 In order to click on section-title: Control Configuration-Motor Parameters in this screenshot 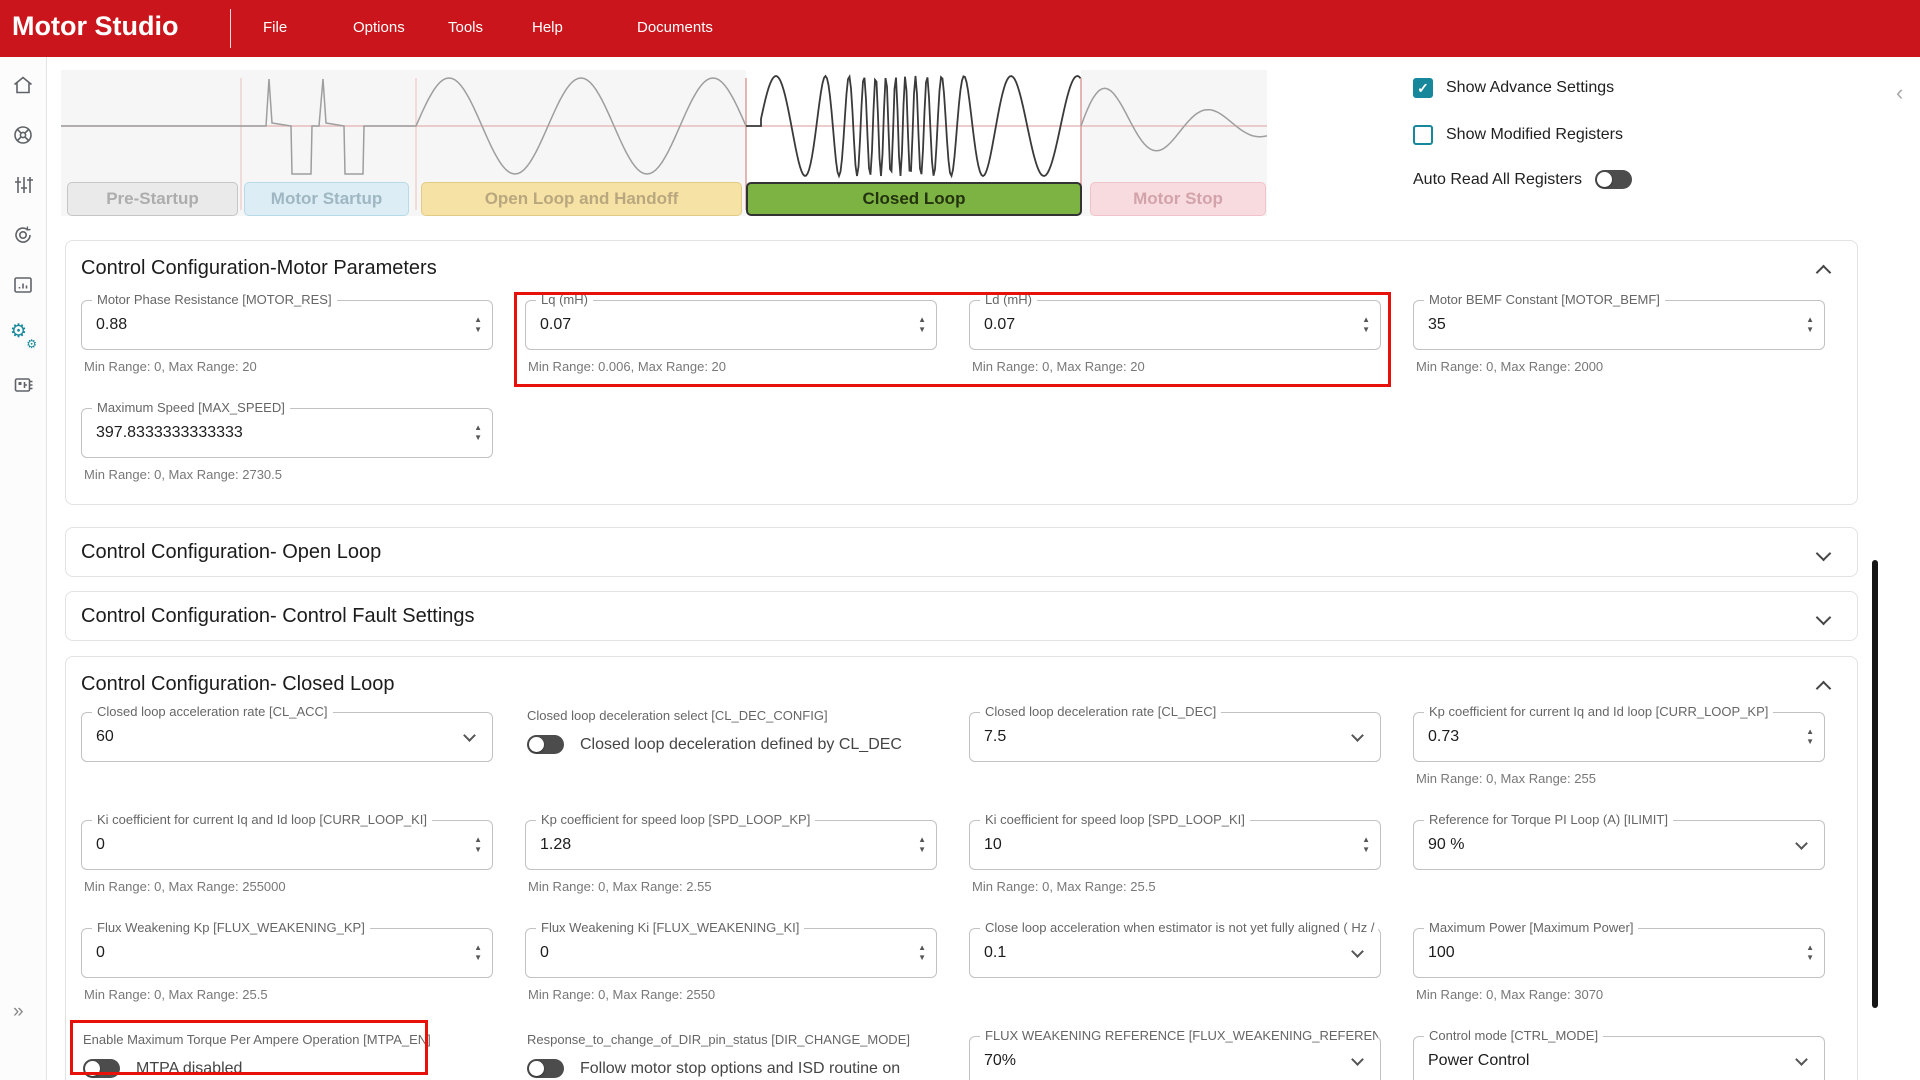, I will do `click(259, 268)`.